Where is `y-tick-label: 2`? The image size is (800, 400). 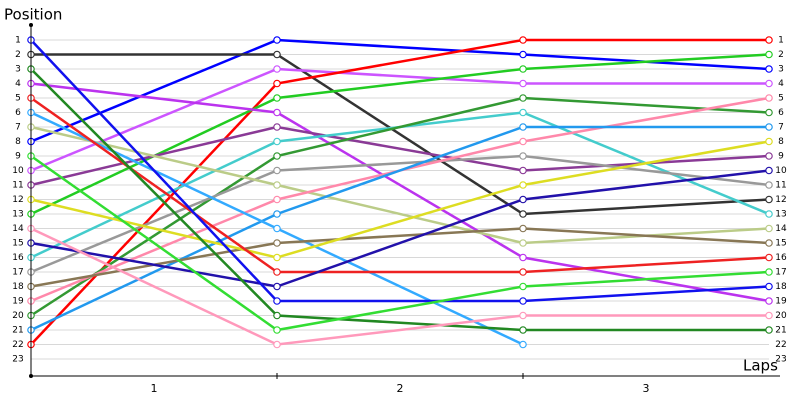
y-tick-label: 2 is located at coordinates (18, 55).